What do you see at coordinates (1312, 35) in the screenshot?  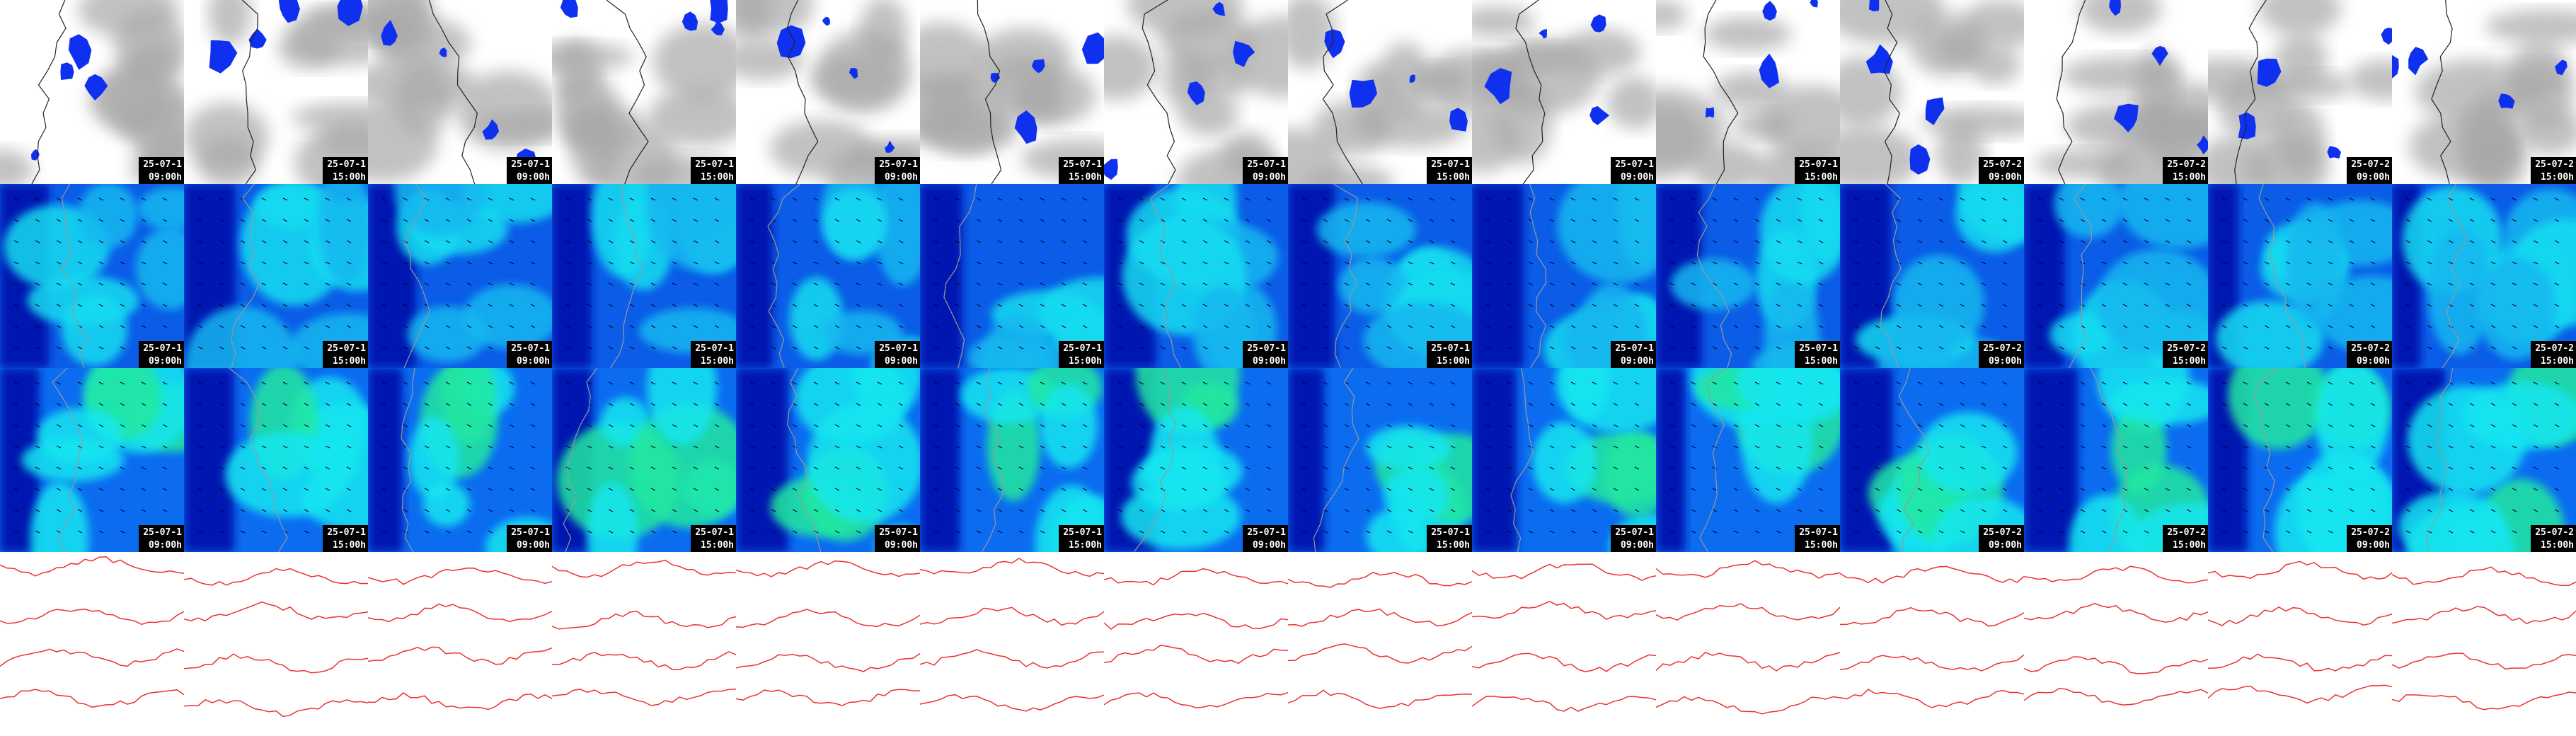 I see `cloud` at bounding box center [1312, 35].